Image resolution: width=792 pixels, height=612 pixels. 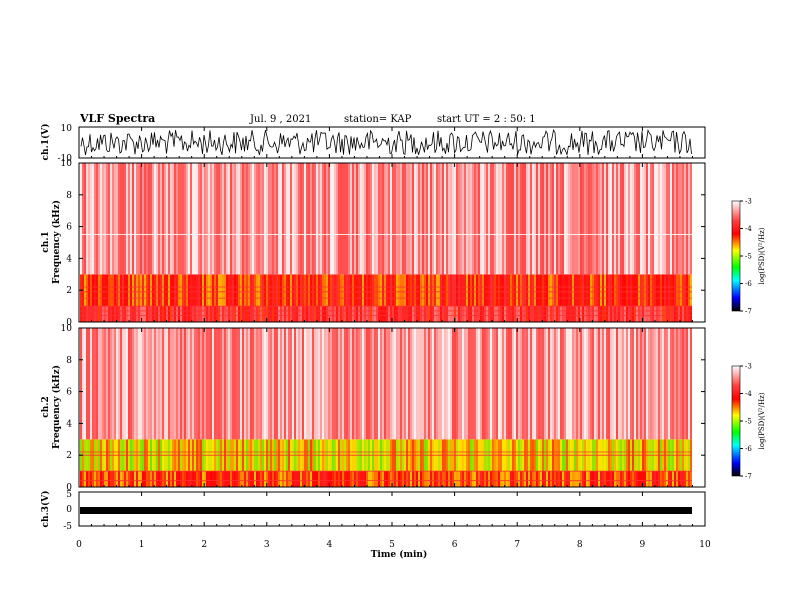 What do you see at coordinates (748, 257) in the screenshot?
I see `colorbar-tick-label: -5` at bounding box center [748, 257].